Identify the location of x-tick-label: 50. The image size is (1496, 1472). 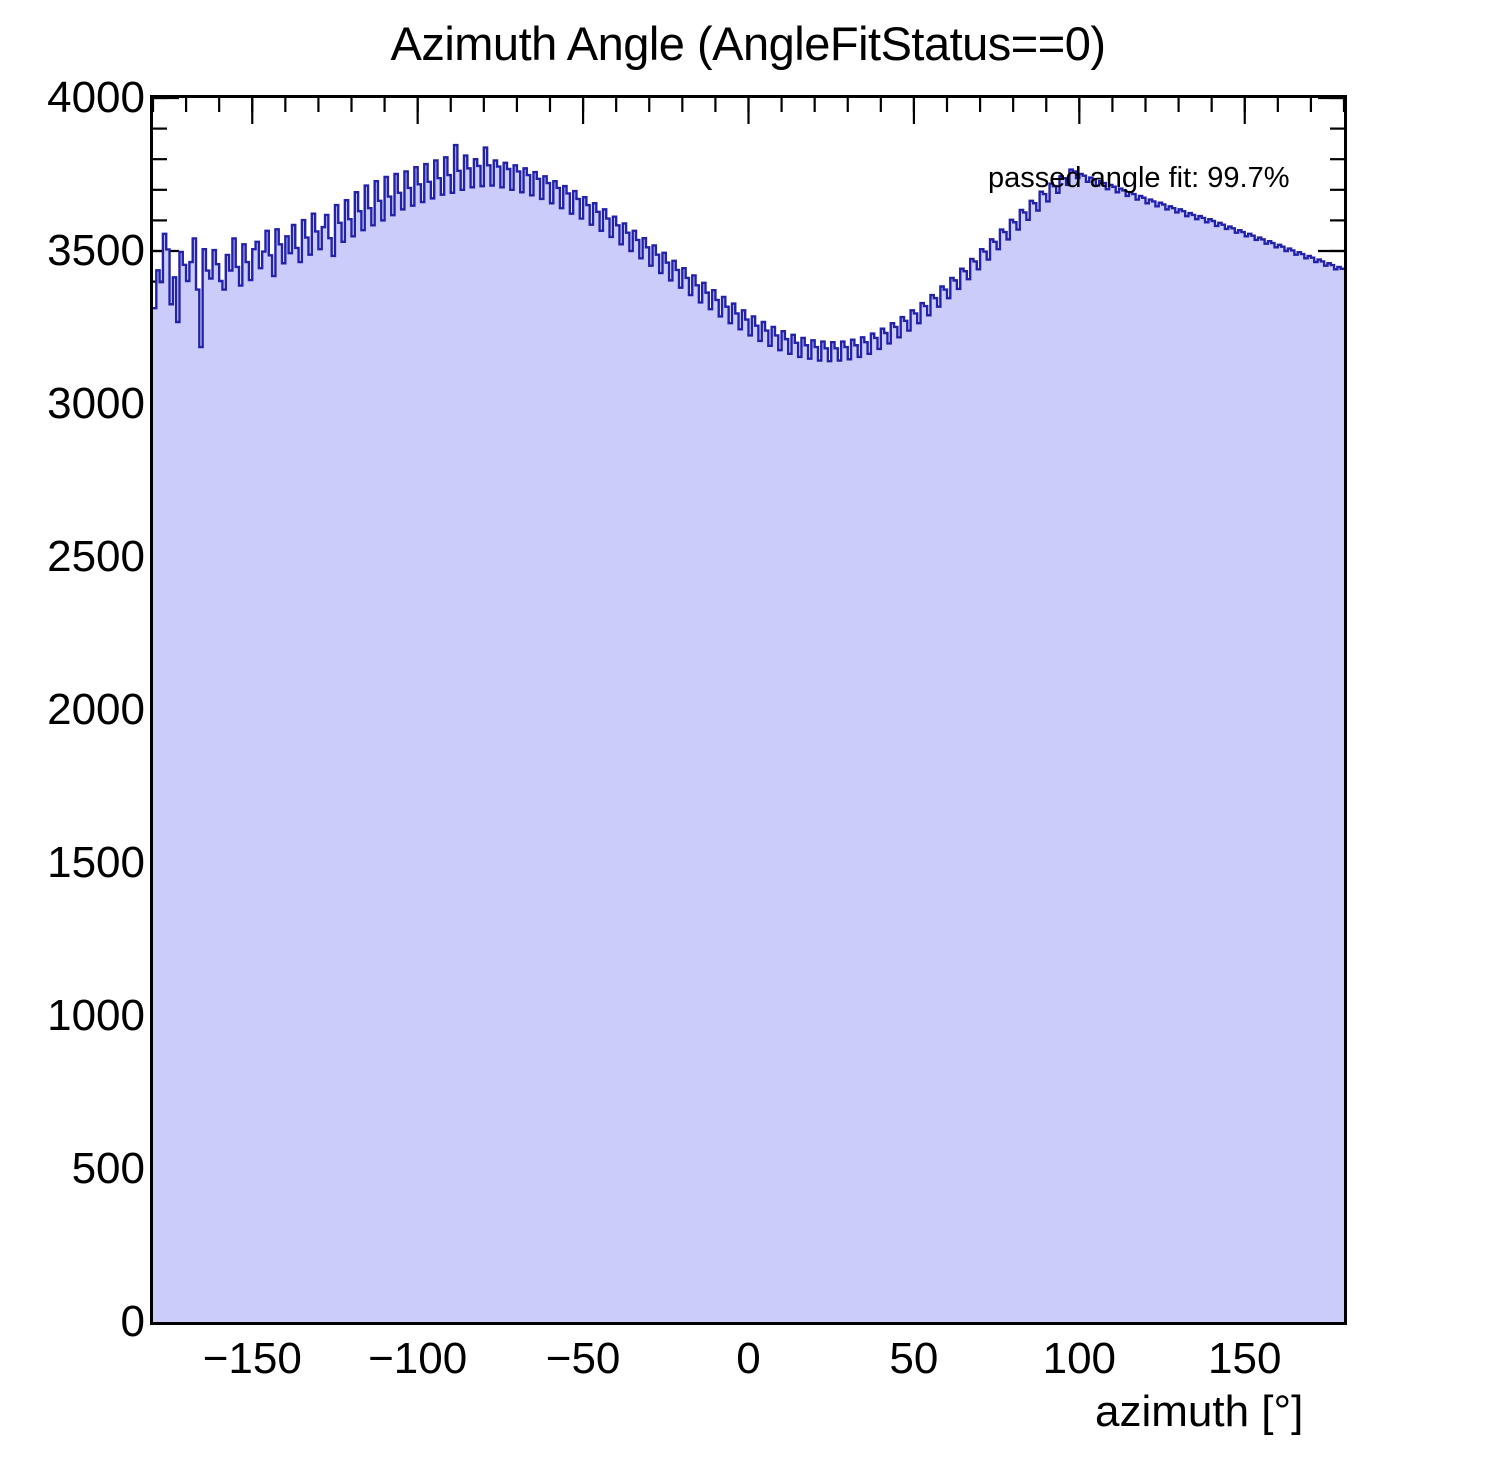
(914, 1358).